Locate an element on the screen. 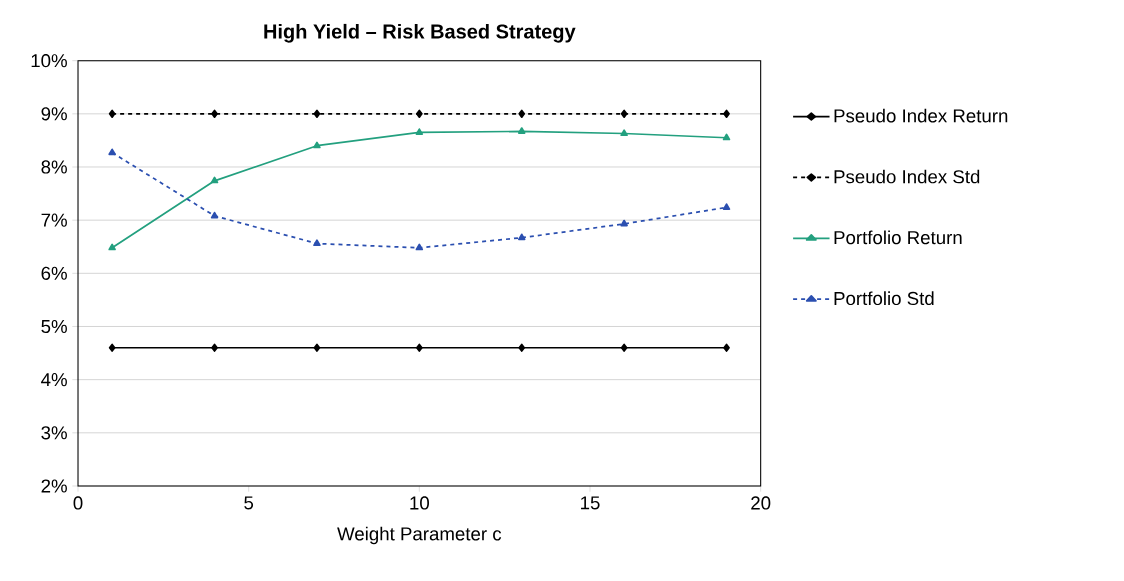 The image size is (1124, 581). y-tick-label: 2% is located at coordinates (54, 486).